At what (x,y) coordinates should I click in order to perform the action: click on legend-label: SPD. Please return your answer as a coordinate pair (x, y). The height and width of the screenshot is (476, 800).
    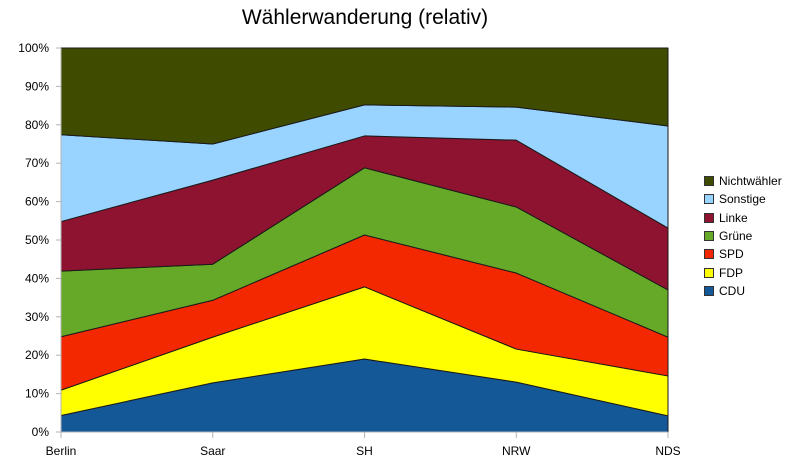
    Looking at the image, I should click on (731, 254).